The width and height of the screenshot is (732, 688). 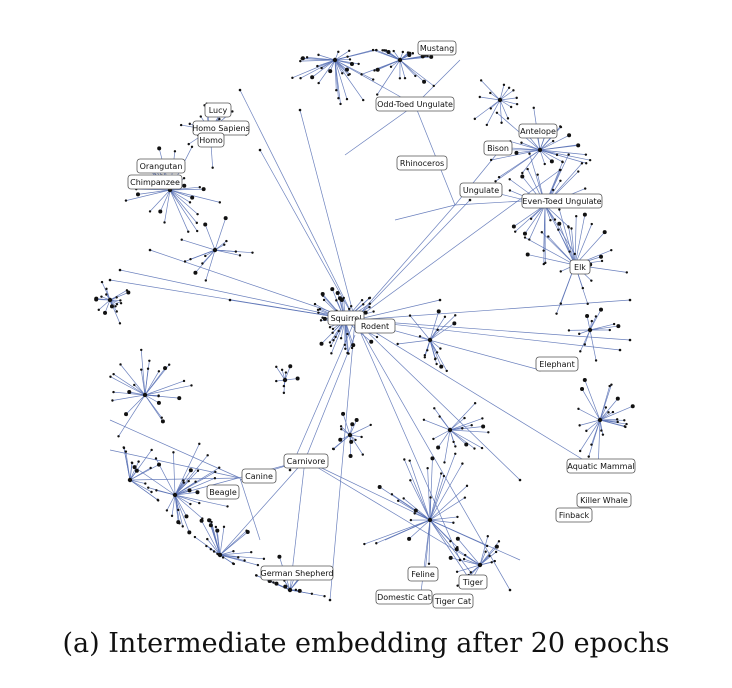 What do you see at coordinates (487, 335) in the screenshot?
I see `long-edge` at bounding box center [487, 335].